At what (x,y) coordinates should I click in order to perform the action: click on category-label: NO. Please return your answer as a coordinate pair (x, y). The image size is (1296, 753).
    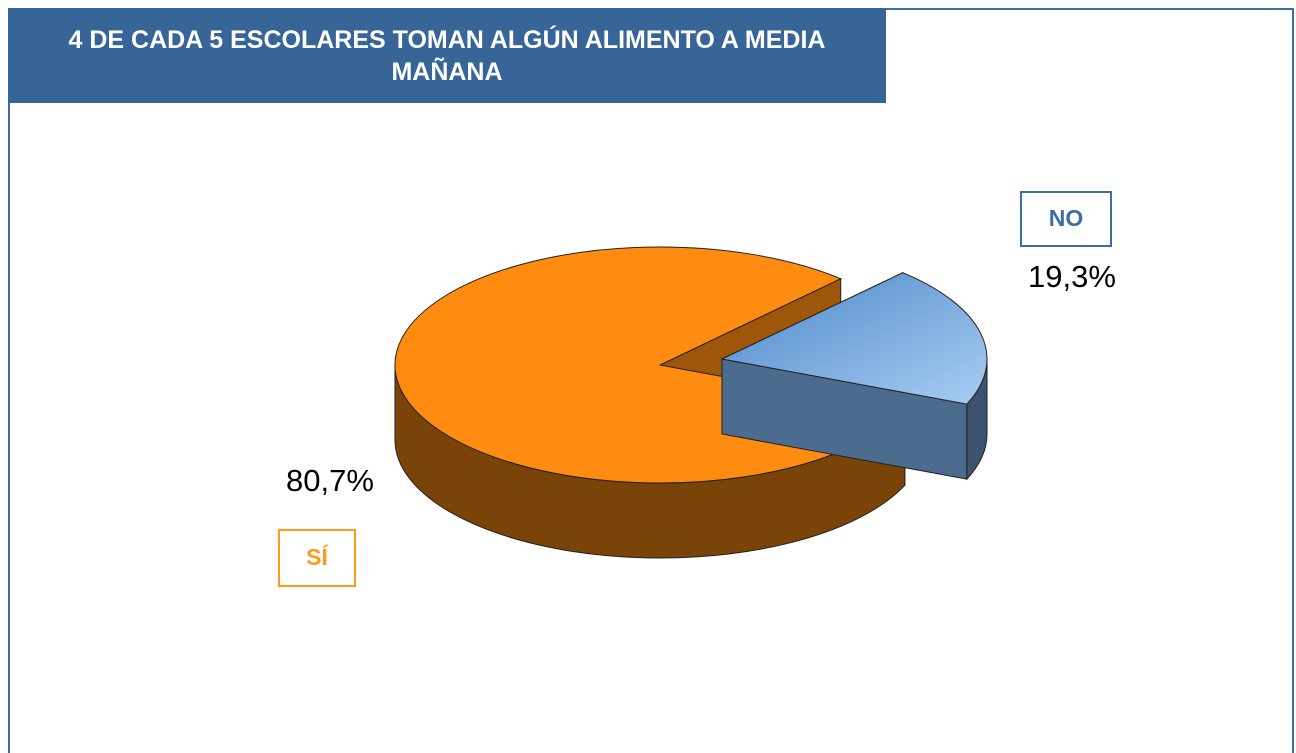
    Looking at the image, I should click on (1066, 218).